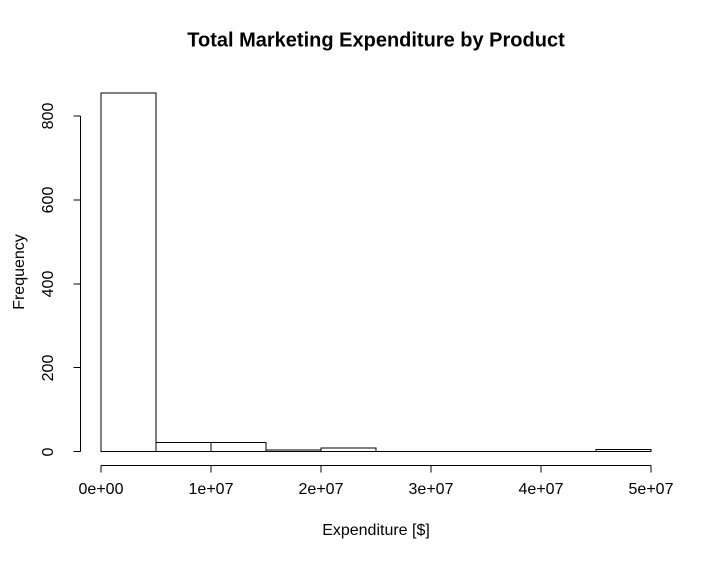 This screenshot has height=565, width=715. What do you see at coordinates (48, 284) in the screenshot?
I see `y-tick-label: 400` at bounding box center [48, 284].